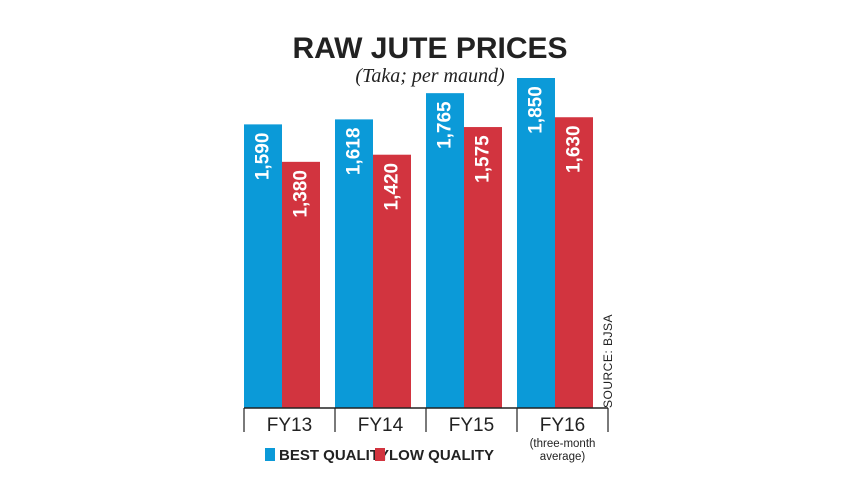 The image size is (857, 482). What do you see at coordinates (392, 187) in the screenshot?
I see `data-label-low-quality-fy14: 1,420` at bounding box center [392, 187].